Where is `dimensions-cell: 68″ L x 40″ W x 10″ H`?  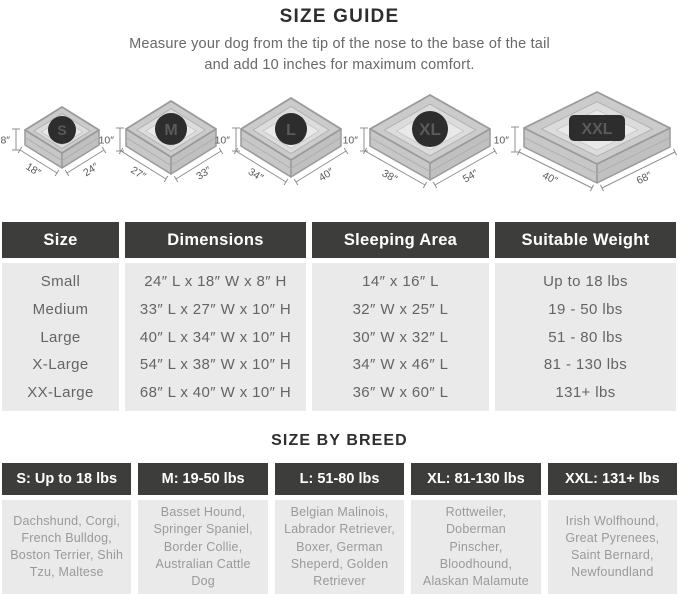
dimensions-cell: 68″ L x 40″ W x 10″ H is located at coordinates (215, 392).